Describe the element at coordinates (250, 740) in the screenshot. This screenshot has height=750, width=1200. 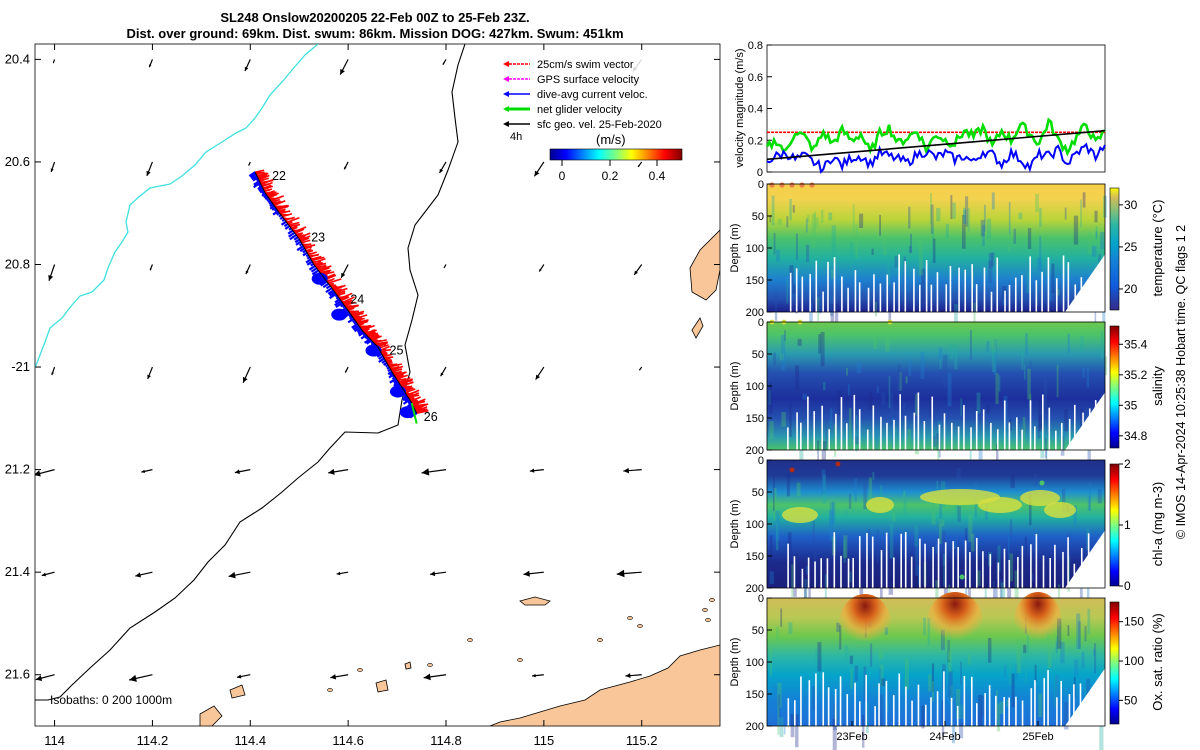
I see `x-tick-label: 114.4` at that location.